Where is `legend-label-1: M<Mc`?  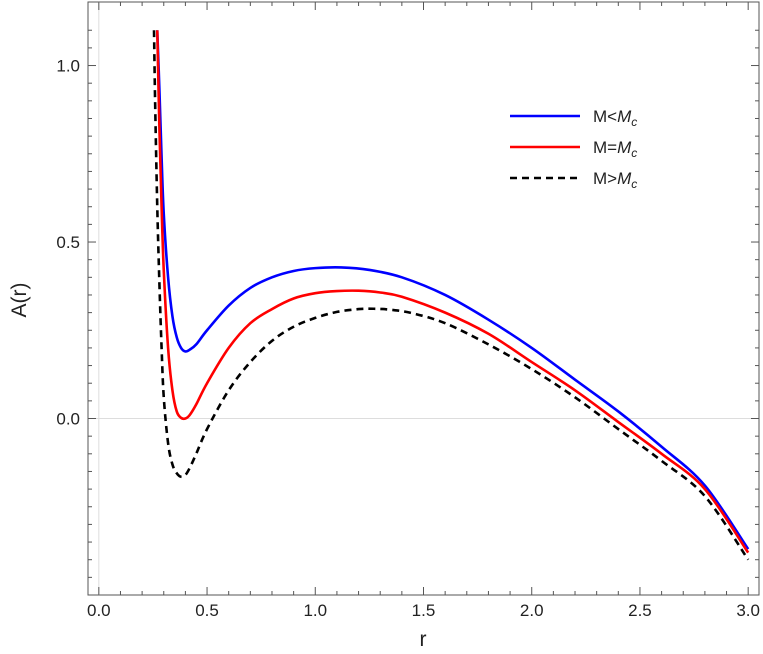
legend-label-1: M<Mc is located at coordinates (615, 118).